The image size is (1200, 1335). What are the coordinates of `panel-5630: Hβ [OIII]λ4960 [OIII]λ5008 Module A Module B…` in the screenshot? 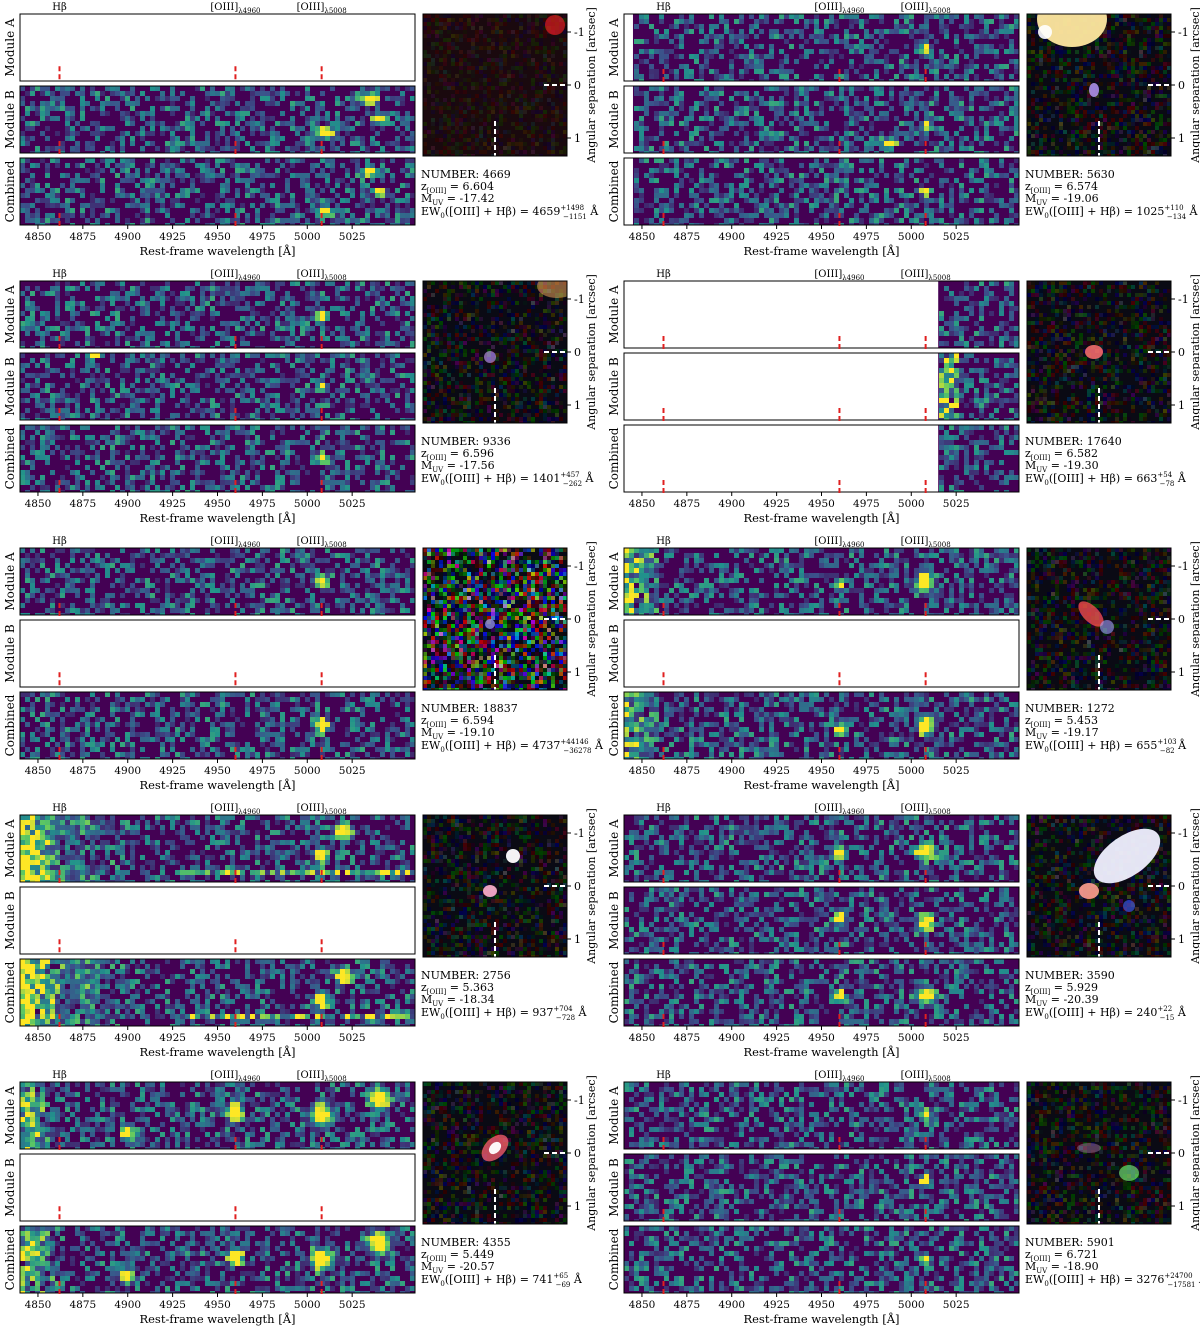 It's located at (903, 130).